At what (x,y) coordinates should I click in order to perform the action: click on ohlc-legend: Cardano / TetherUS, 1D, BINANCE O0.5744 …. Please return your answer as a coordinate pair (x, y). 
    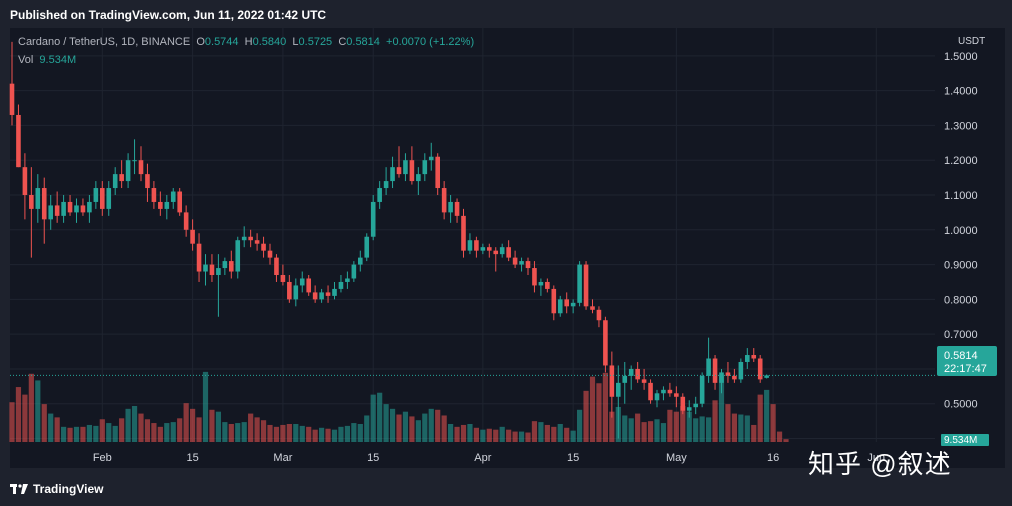
    Looking at the image, I should click on (246, 42).